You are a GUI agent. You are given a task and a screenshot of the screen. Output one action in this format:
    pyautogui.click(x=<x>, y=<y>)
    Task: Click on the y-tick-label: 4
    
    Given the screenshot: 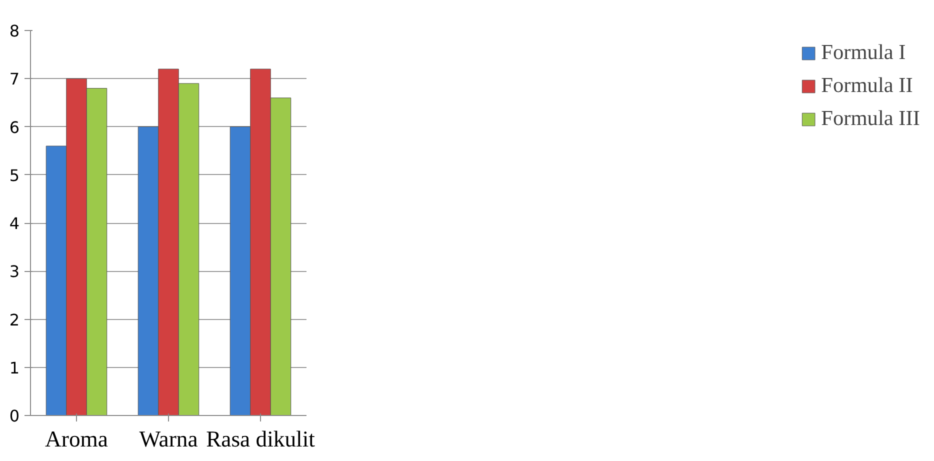 What is the action you would take?
    pyautogui.click(x=14, y=223)
    